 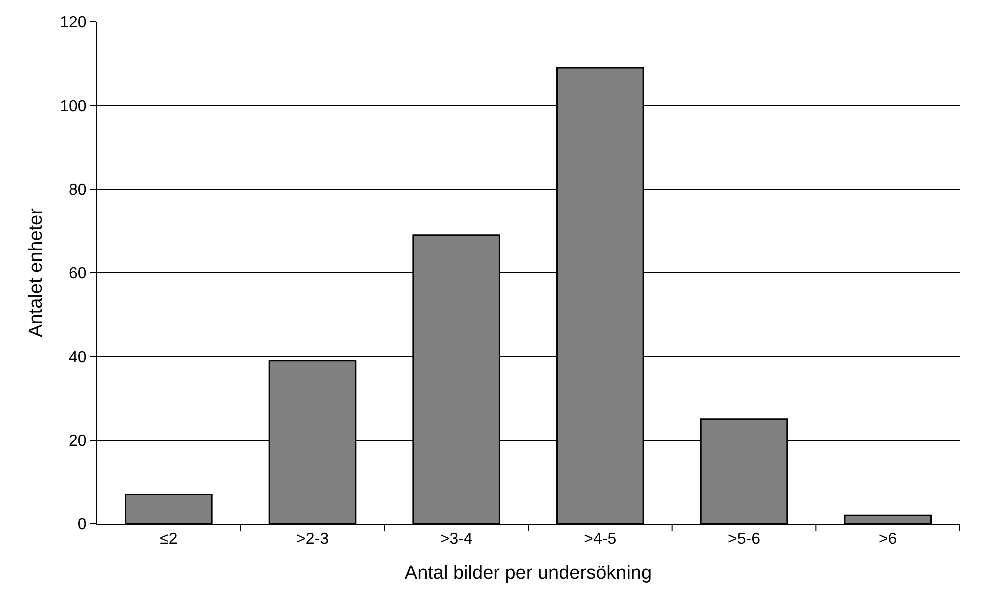 I want to click on y-axis-title: Antalet enheter, so click(x=36, y=273).